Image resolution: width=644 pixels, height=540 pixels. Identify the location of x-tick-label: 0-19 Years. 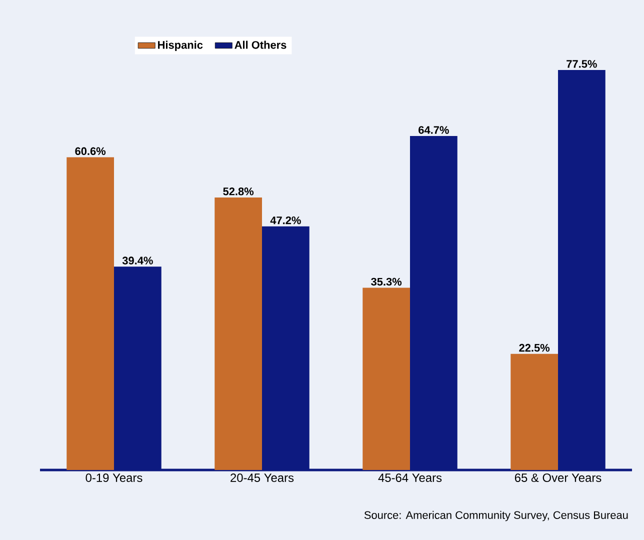
(114, 478).